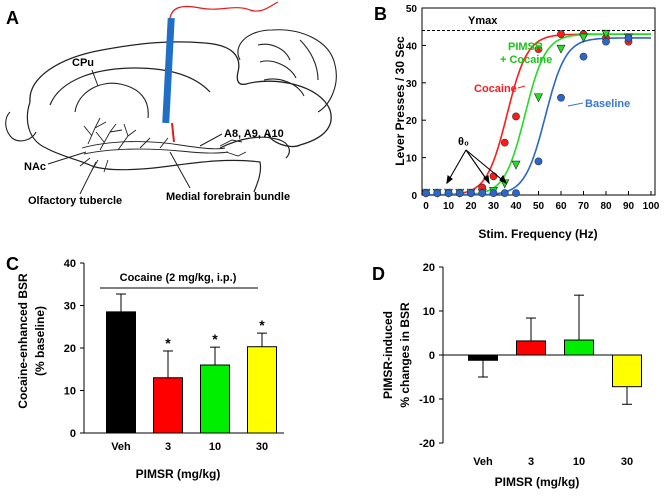 The image size is (672, 497). I want to click on brain-corpus-callosum, so click(130, 86).